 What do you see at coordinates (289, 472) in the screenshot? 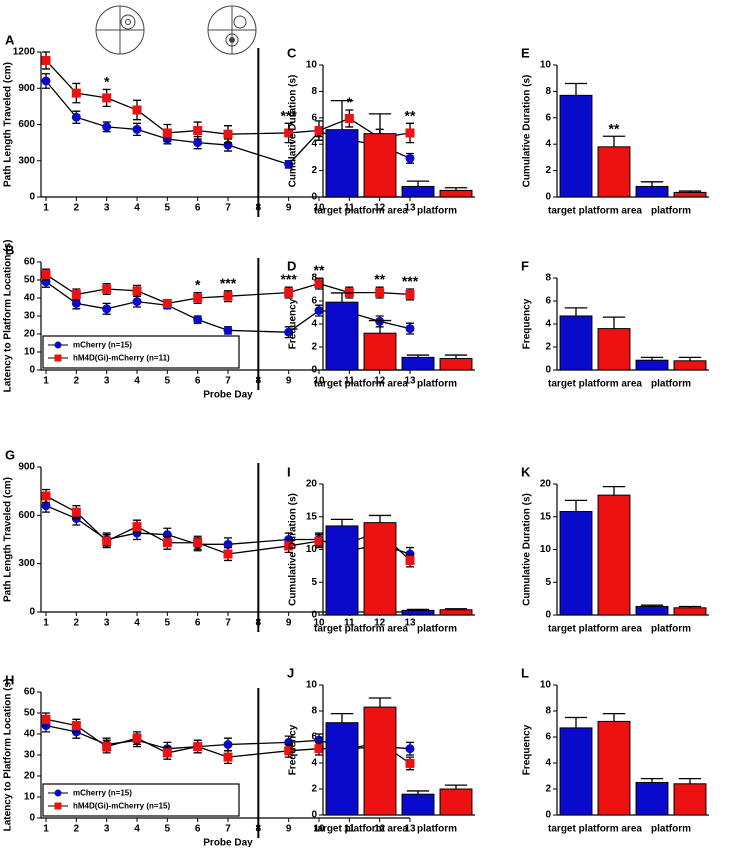
I see `panel-label: I` at bounding box center [289, 472].